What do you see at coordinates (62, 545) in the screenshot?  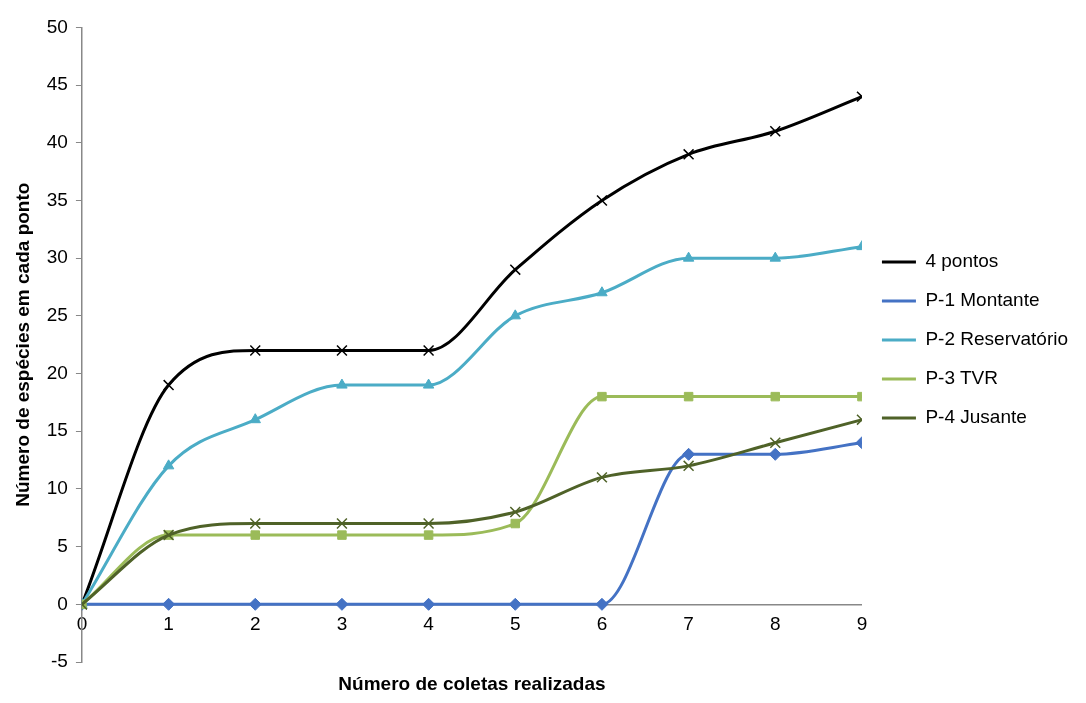 I see `y-tick-label: 5` at bounding box center [62, 545].